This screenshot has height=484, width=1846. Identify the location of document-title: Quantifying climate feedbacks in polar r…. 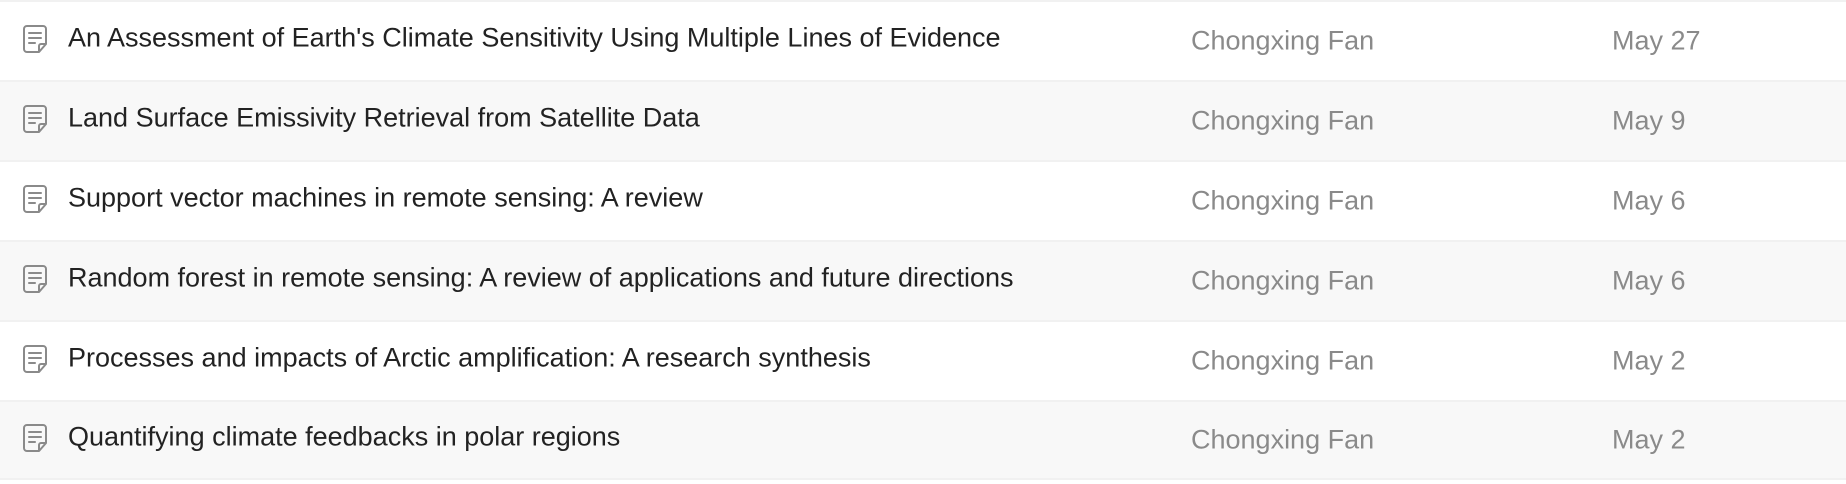
(344, 436).